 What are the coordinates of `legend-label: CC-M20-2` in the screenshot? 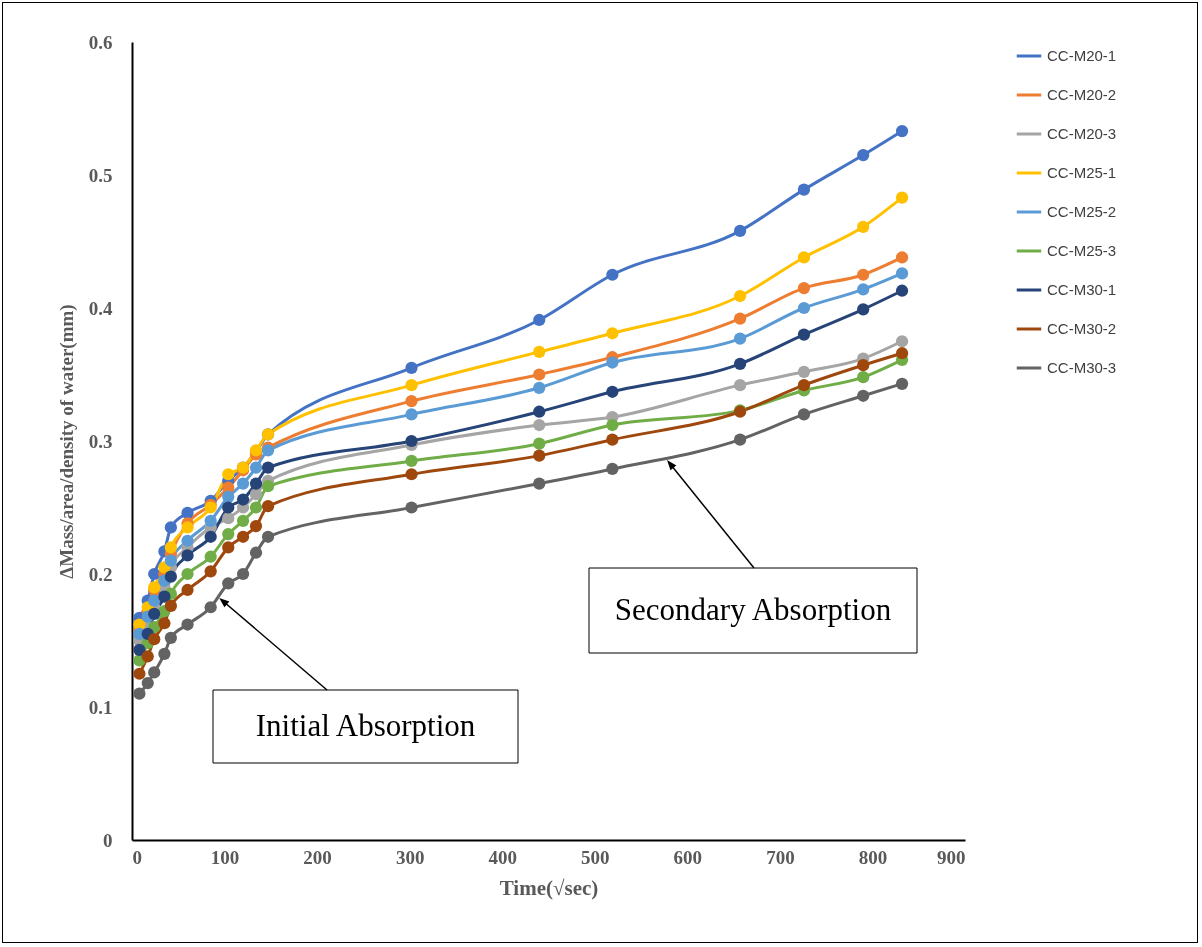 It's located at (1082, 94).